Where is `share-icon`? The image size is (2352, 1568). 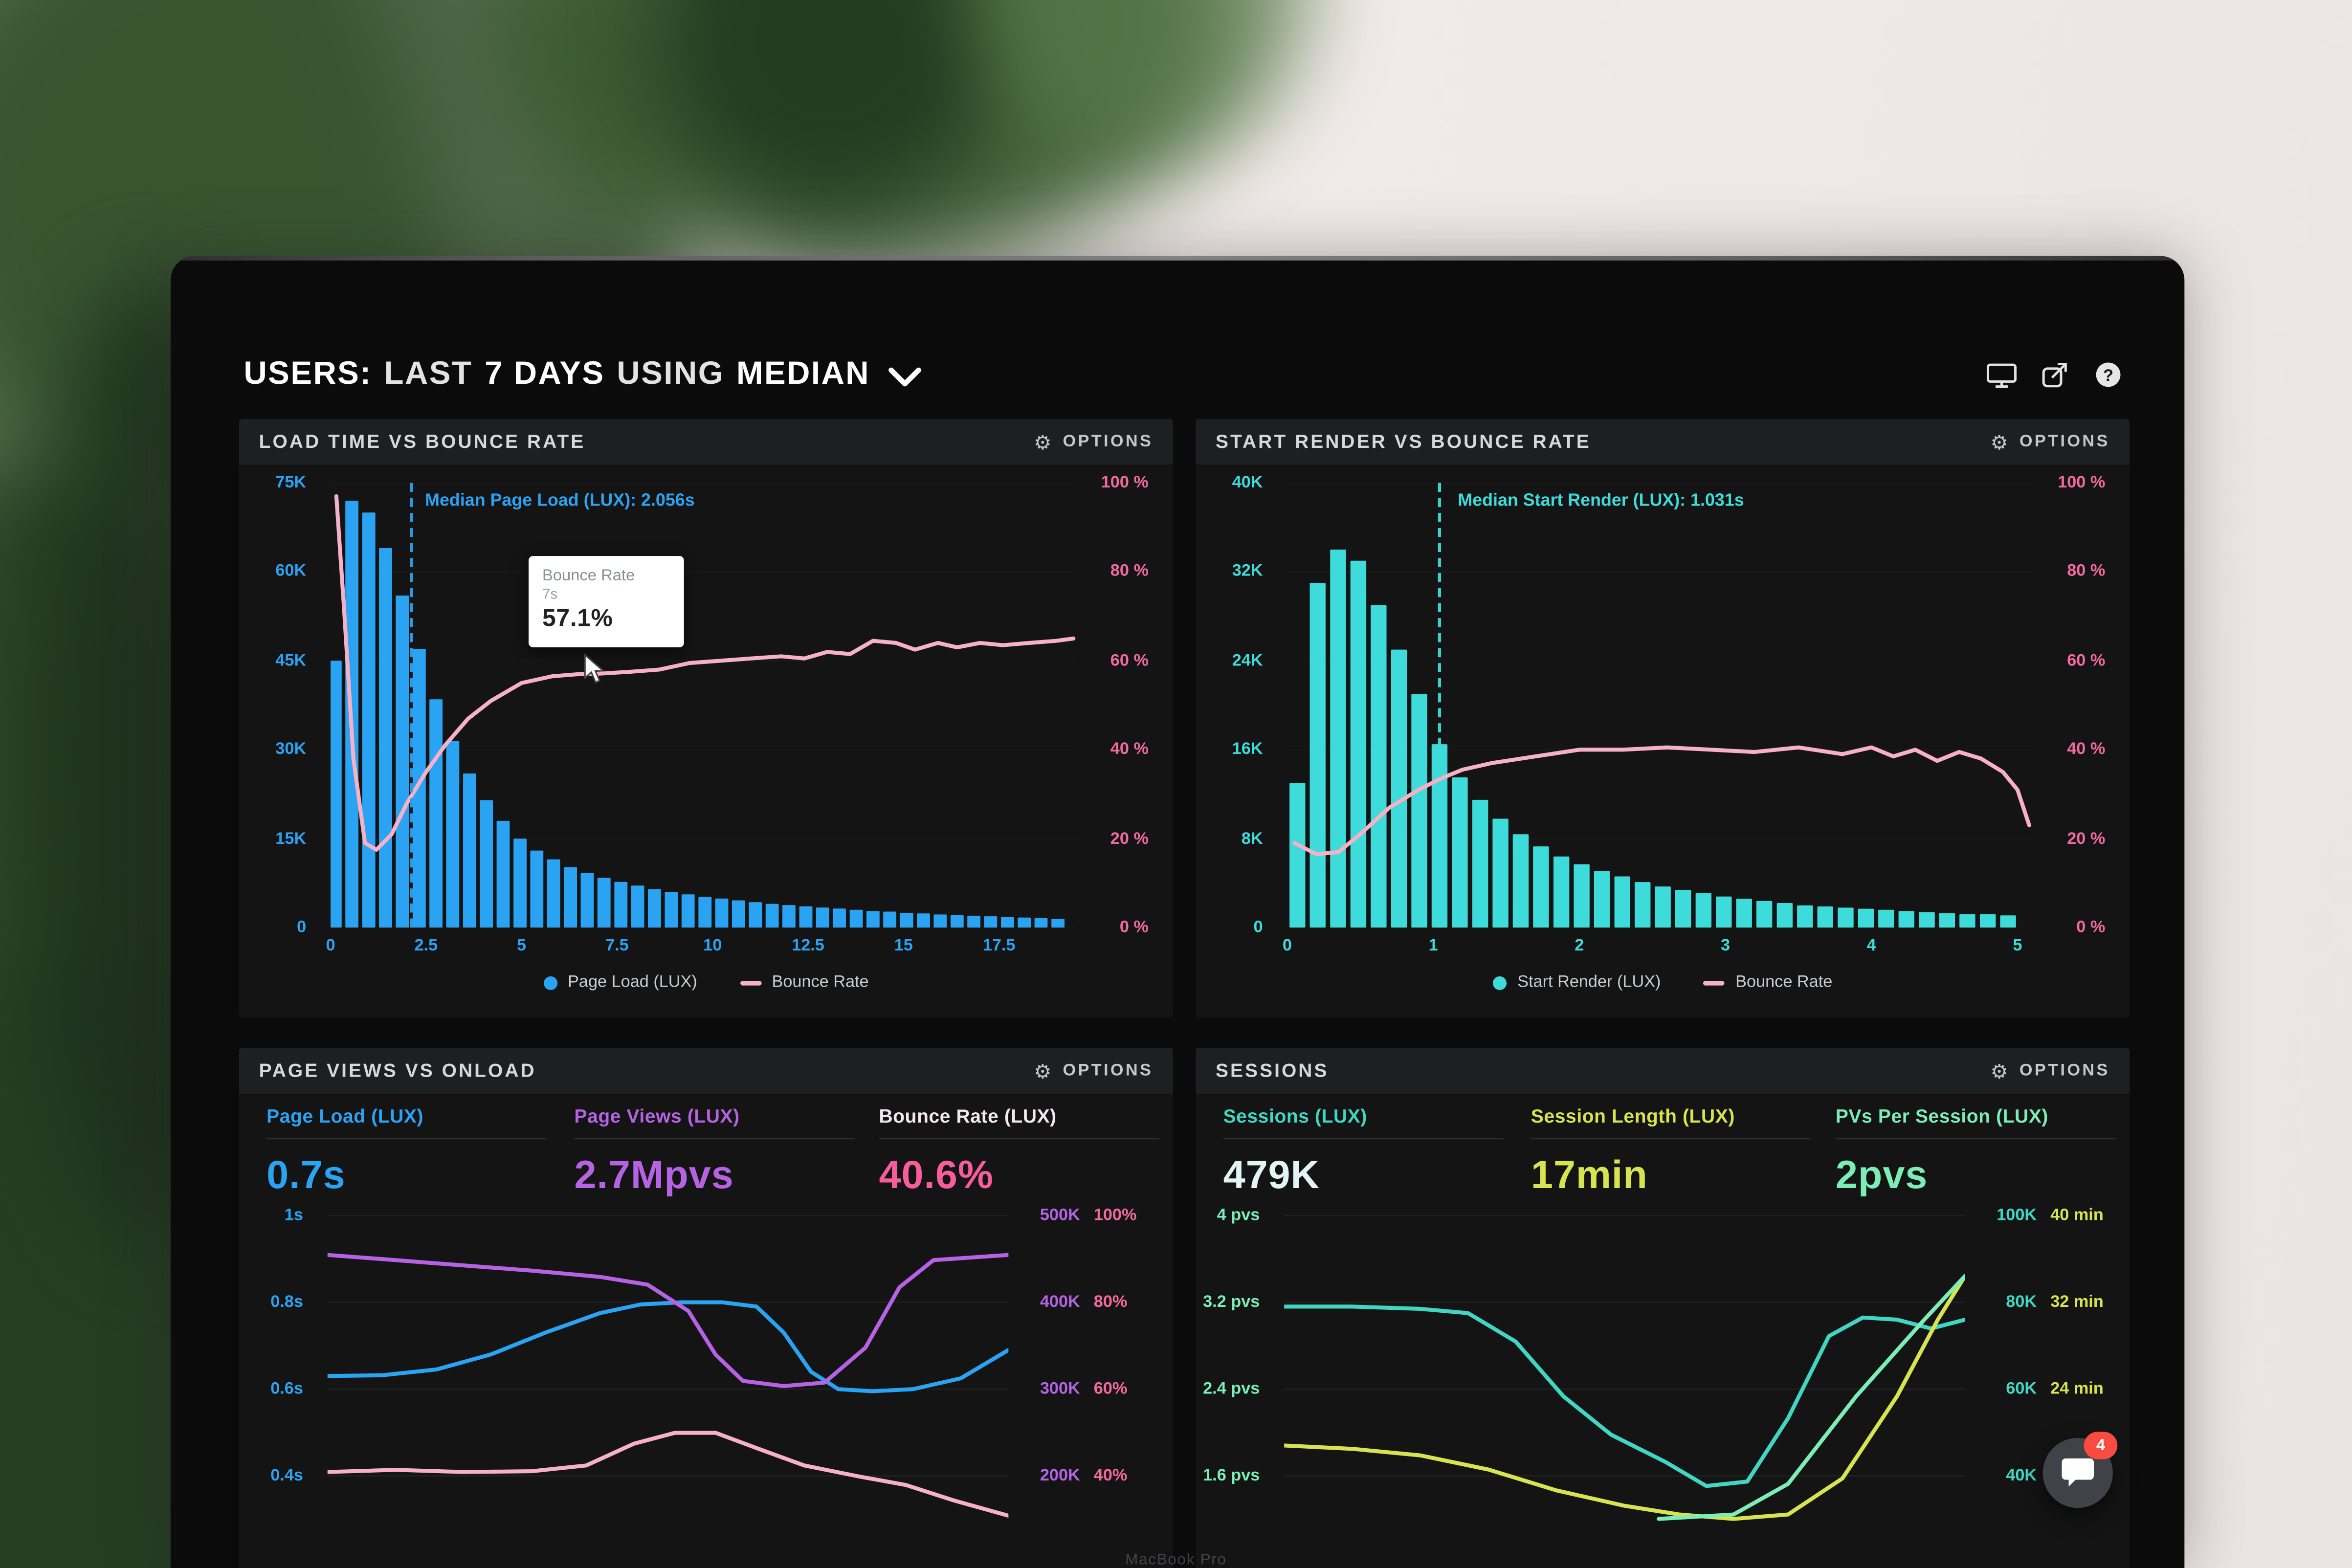
share-icon is located at coordinates (2055, 374).